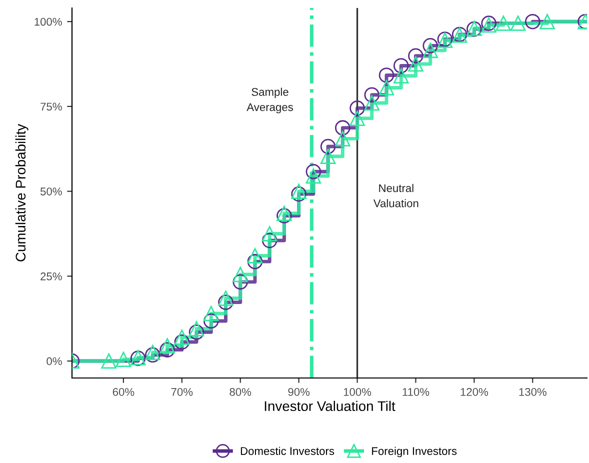 The image size is (589, 463). Describe the element at coordinates (182, 392) in the screenshot. I see `x-tick-label: 70%` at that location.